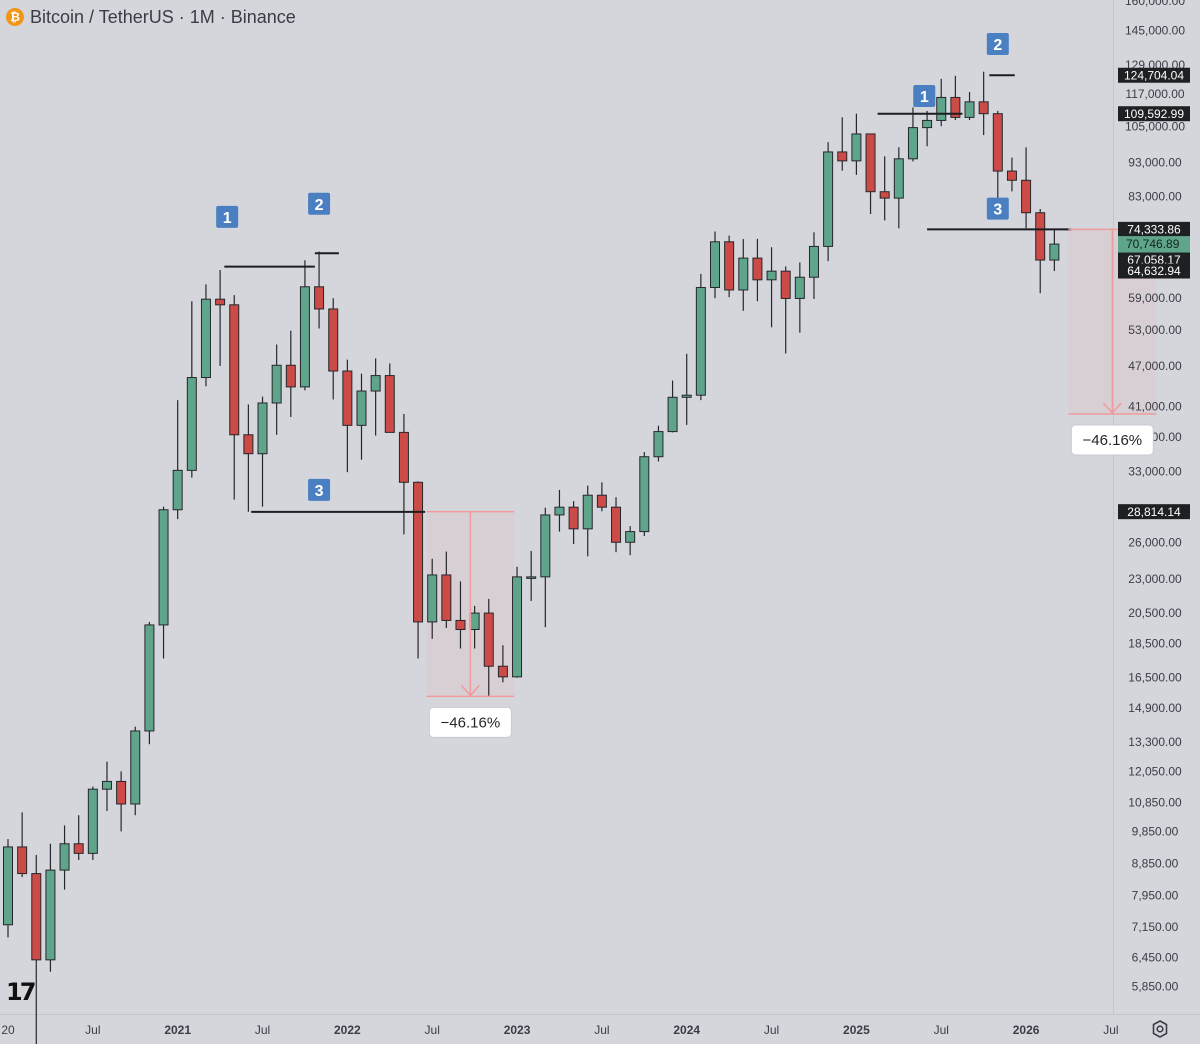 The height and width of the screenshot is (1044, 1200). Describe the element at coordinates (1155, 579) in the screenshot. I see `y-tick-label: 23,000.00` at that location.